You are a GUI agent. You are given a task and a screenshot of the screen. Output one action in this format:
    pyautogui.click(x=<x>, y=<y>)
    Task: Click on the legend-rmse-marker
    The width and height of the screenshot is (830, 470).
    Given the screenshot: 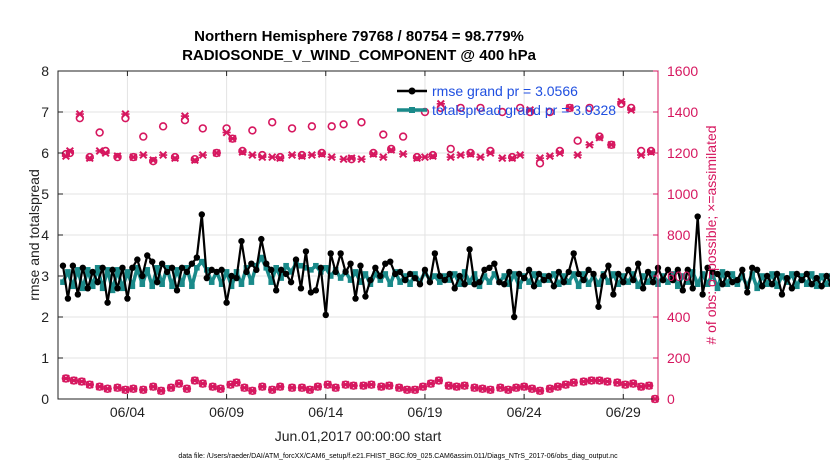 What is the action you would take?
    pyautogui.click(x=412, y=91)
    